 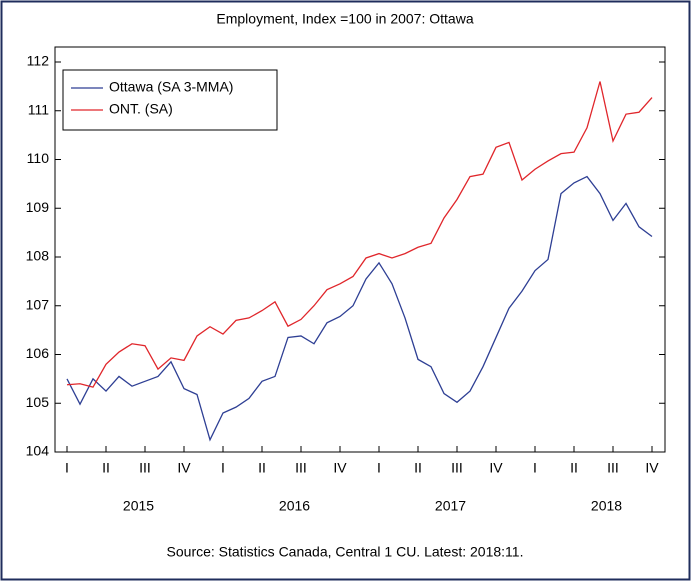 What do you see at coordinates (450, 506) in the screenshot?
I see `year-label: 2017` at bounding box center [450, 506].